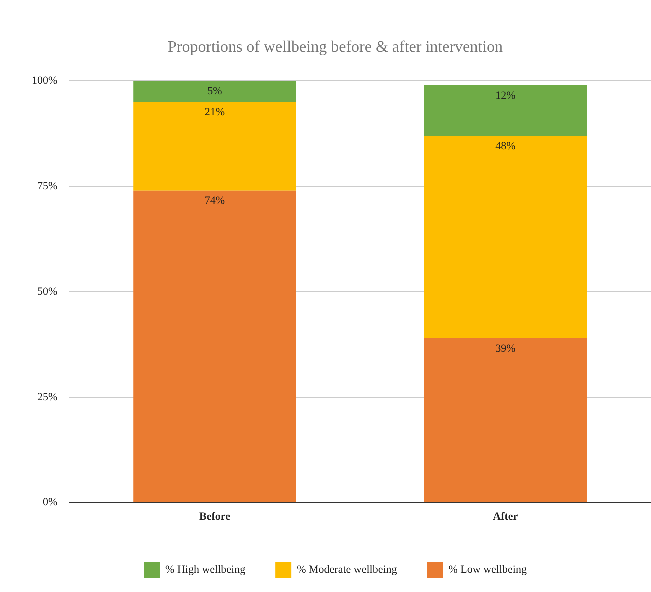  What do you see at coordinates (488, 570) in the screenshot?
I see `legend-label: % Low wellbeing` at bounding box center [488, 570].